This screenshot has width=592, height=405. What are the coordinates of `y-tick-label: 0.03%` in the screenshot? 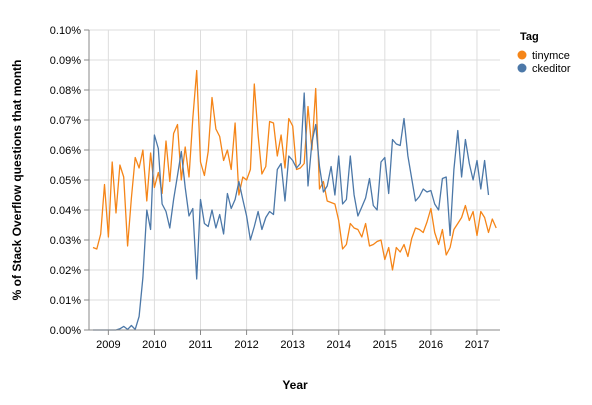 It's located at (65, 241).